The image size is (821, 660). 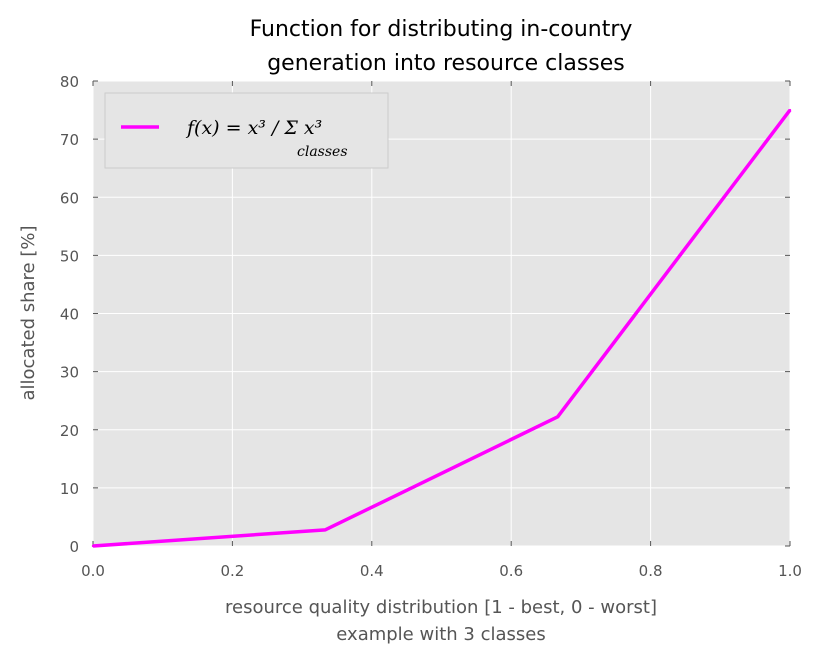 What do you see at coordinates (446, 63) in the screenshot?
I see `chart-title-line-2: generation into resource classes` at bounding box center [446, 63].